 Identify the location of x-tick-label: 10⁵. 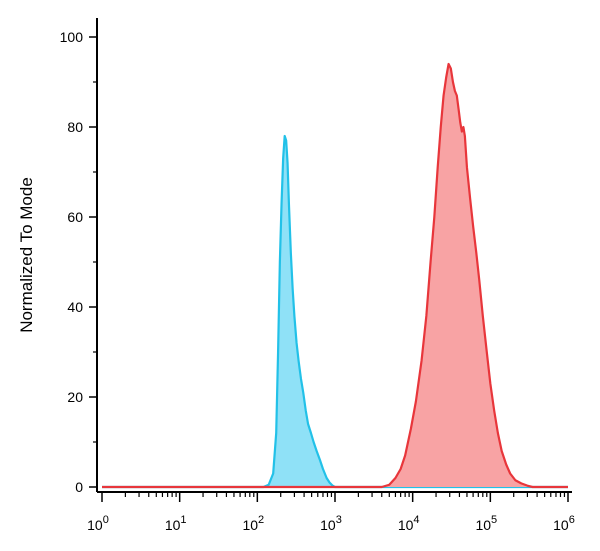
(486, 523).